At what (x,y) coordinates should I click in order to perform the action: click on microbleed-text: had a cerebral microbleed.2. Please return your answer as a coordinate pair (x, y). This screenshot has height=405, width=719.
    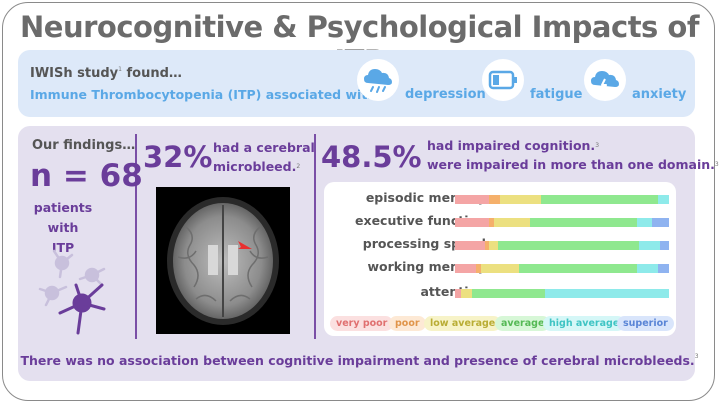
    Looking at the image, I should click on (264, 157).